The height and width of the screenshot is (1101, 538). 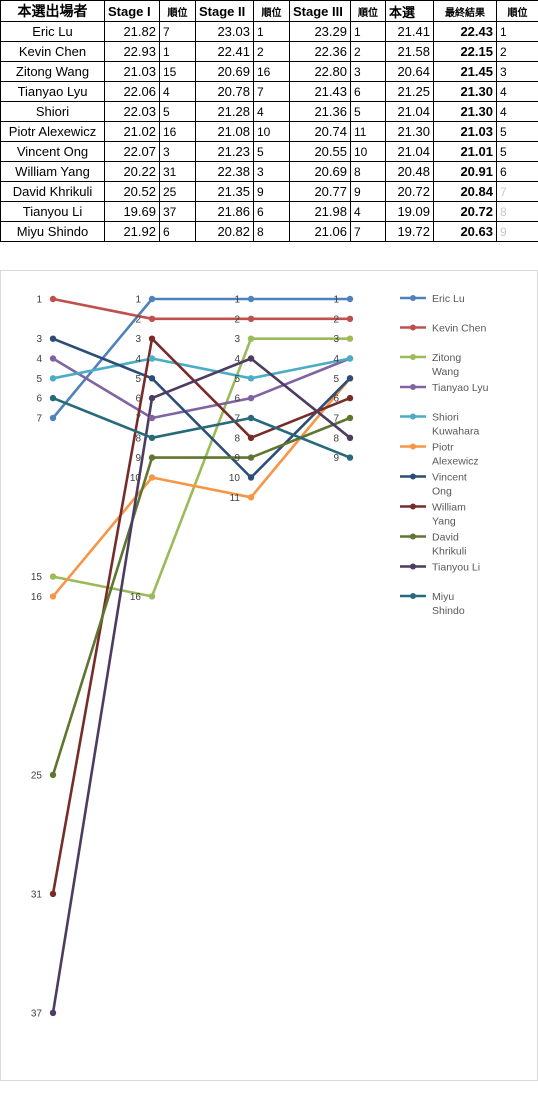 What do you see at coordinates (269, 111) in the screenshot?
I see `table-row: Shiori 22.03 5 21.28 4 21.36 5 21.04 21.30 4` at bounding box center [269, 111].